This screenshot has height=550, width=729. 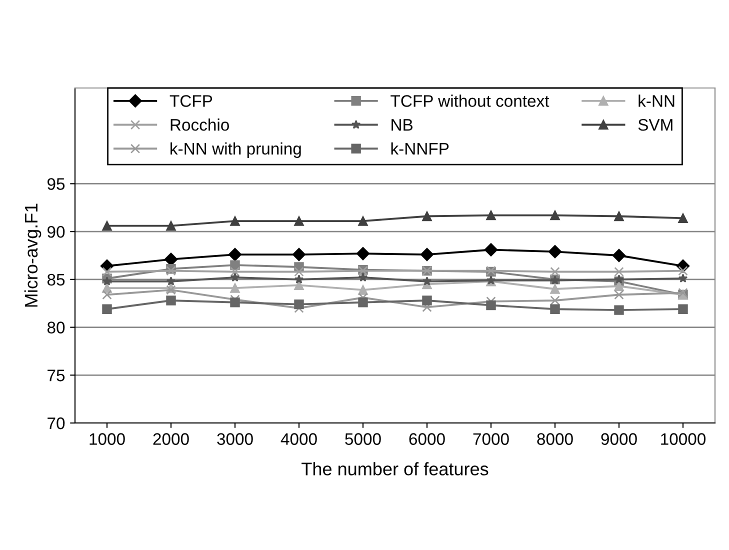 I want to click on x-tick-label: 3000, so click(x=235, y=439).